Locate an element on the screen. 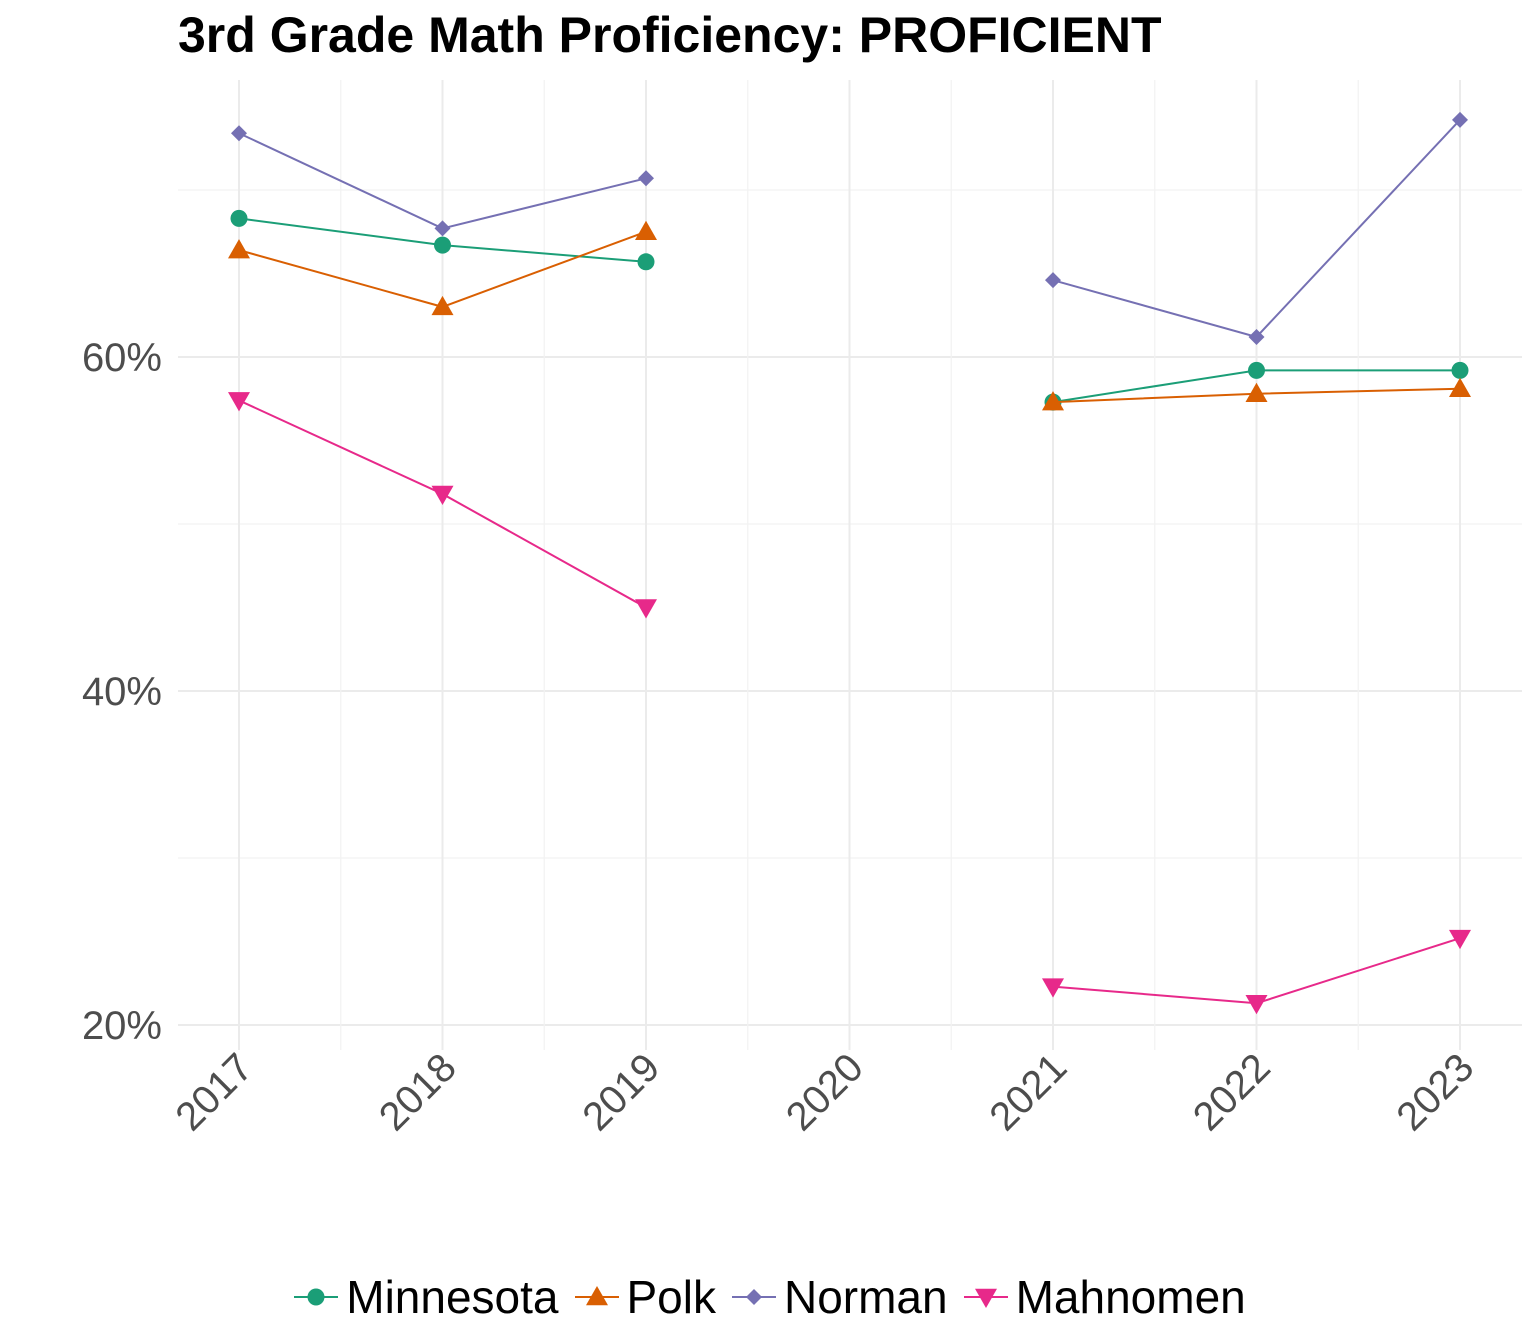 This screenshot has width=1536, height=1344. legend: Minnesota Polk Norman Mahnomen is located at coordinates (768, 1297).